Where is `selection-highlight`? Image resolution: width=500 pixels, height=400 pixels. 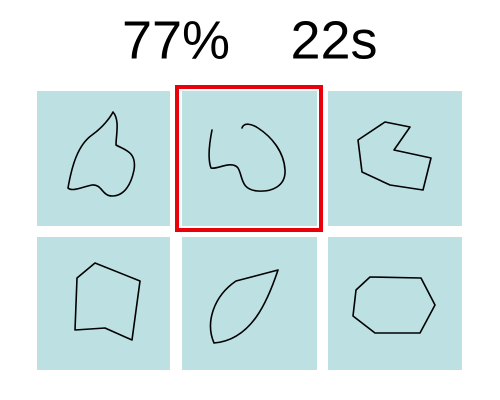 selection-highlight is located at coordinates (249, 158).